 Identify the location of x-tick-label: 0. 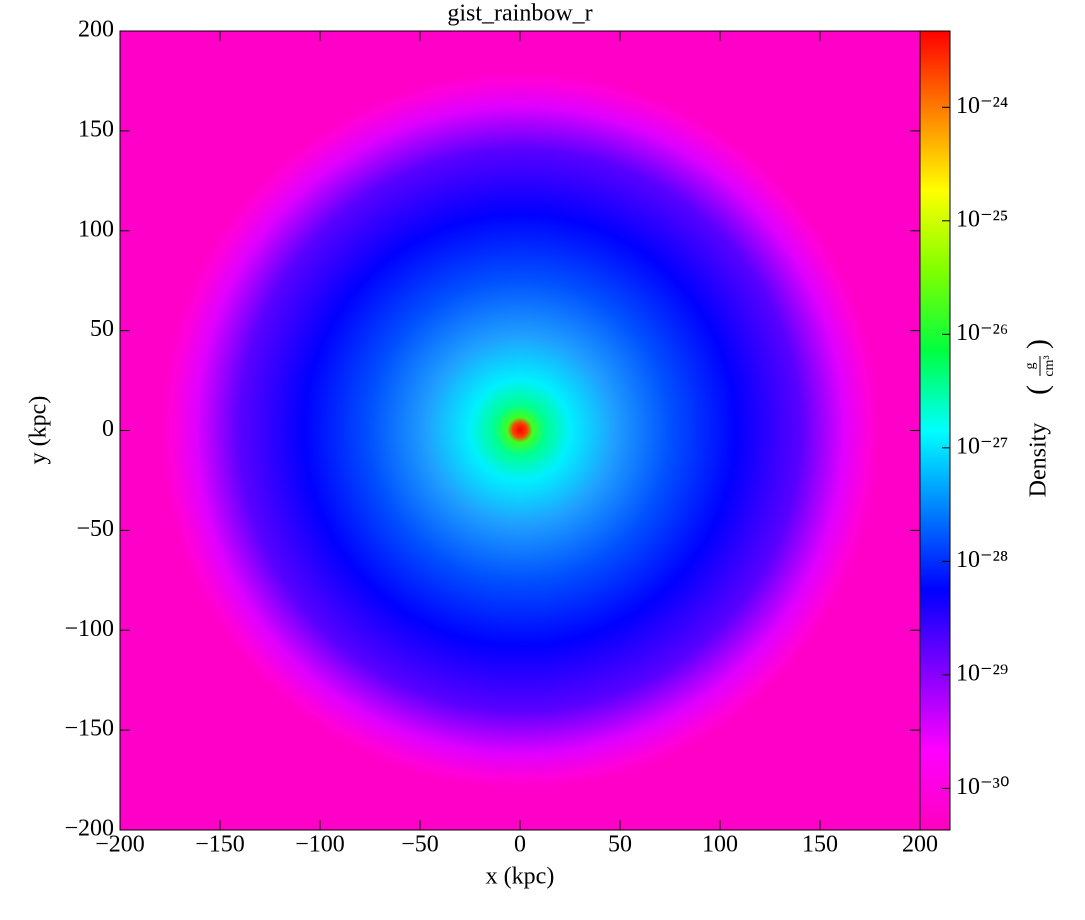
(520, 845).